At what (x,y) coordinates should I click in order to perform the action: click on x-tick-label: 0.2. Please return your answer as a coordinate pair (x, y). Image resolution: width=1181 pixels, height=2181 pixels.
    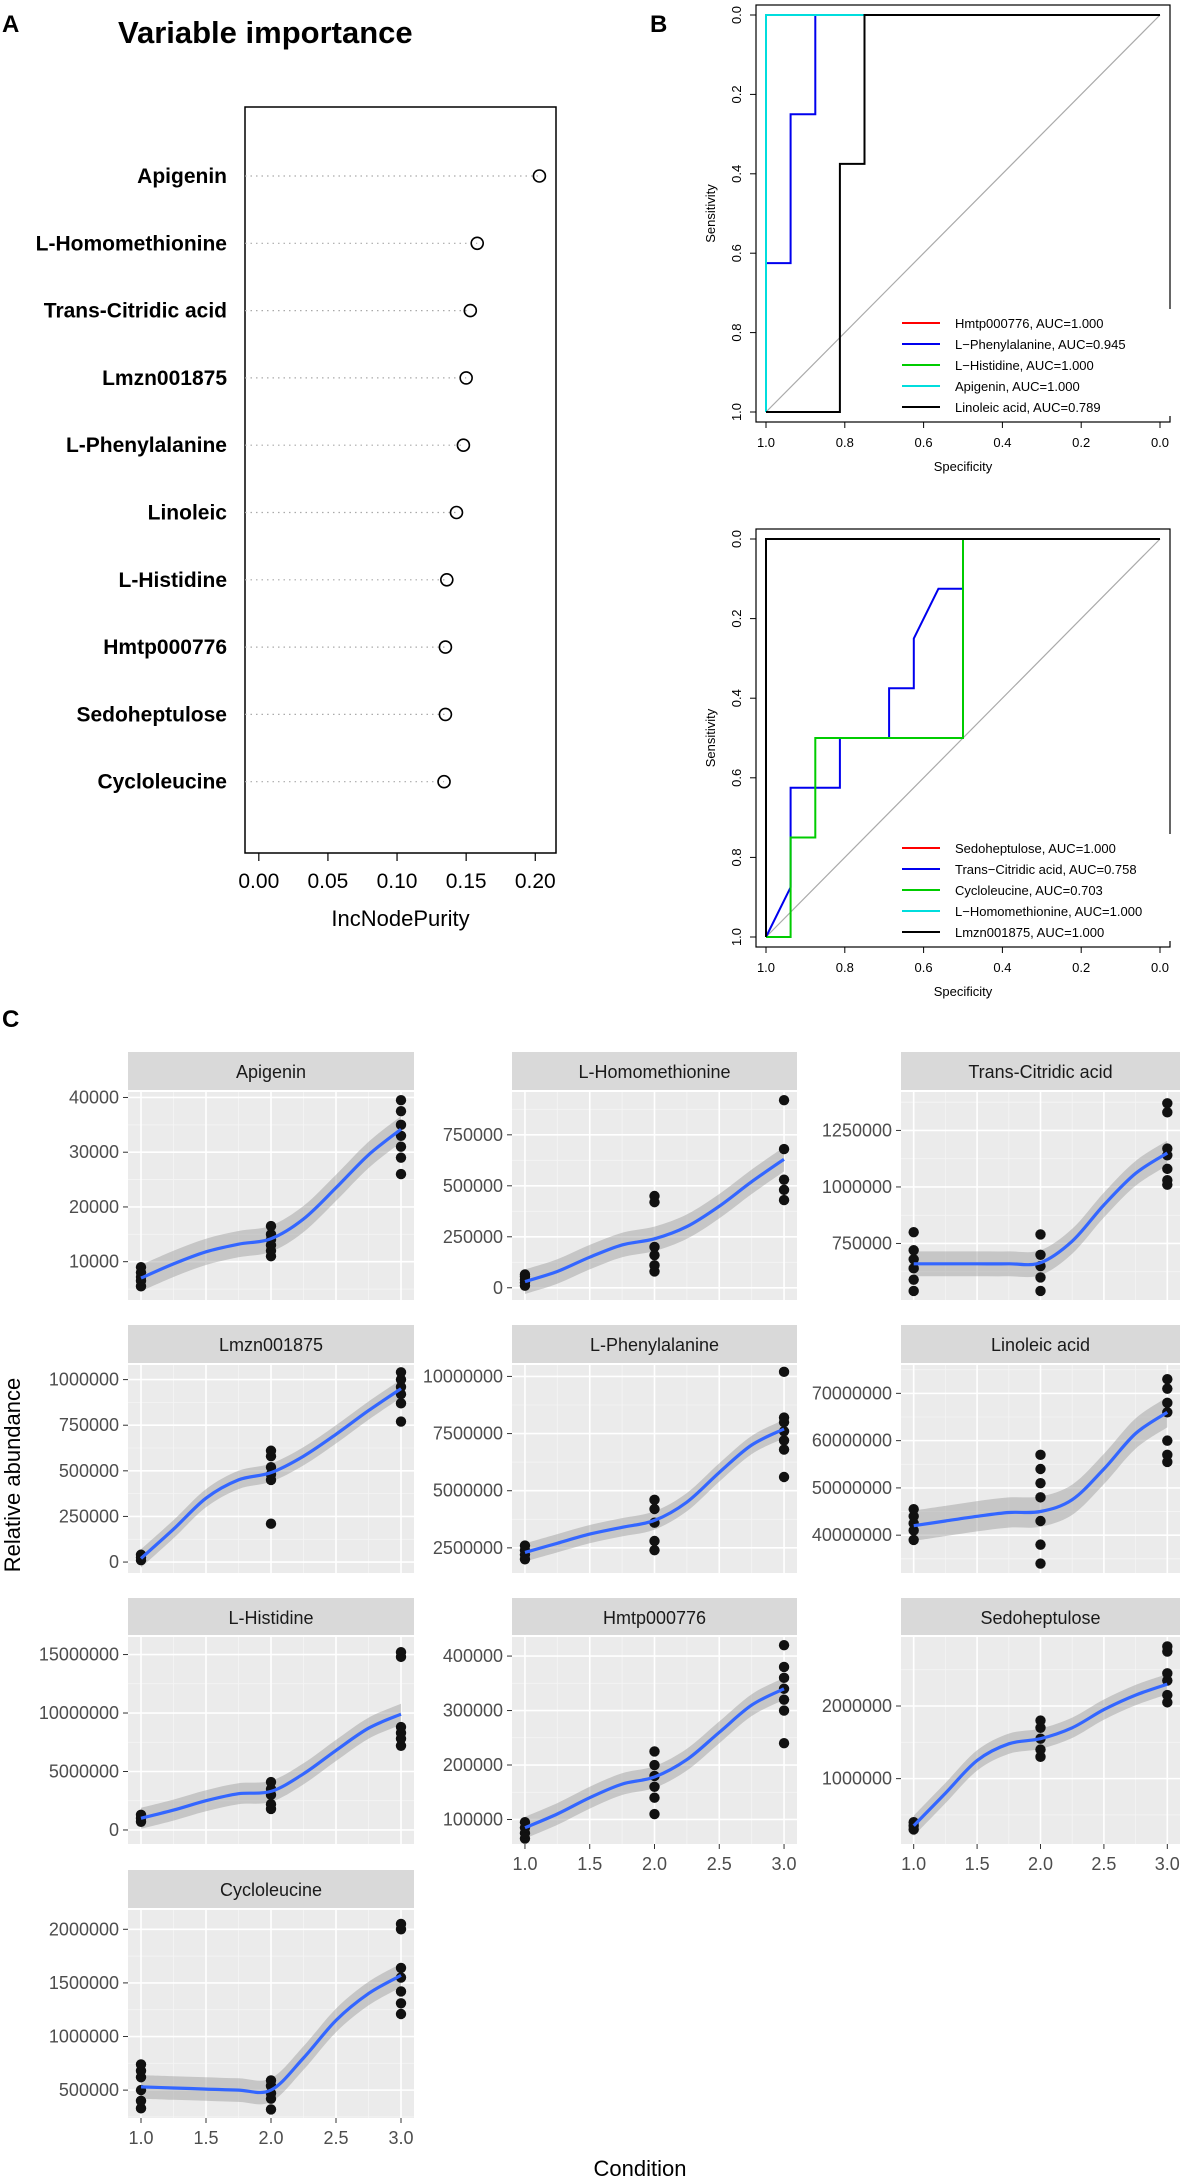
    Looking at the image, I should click on (1081, 967).